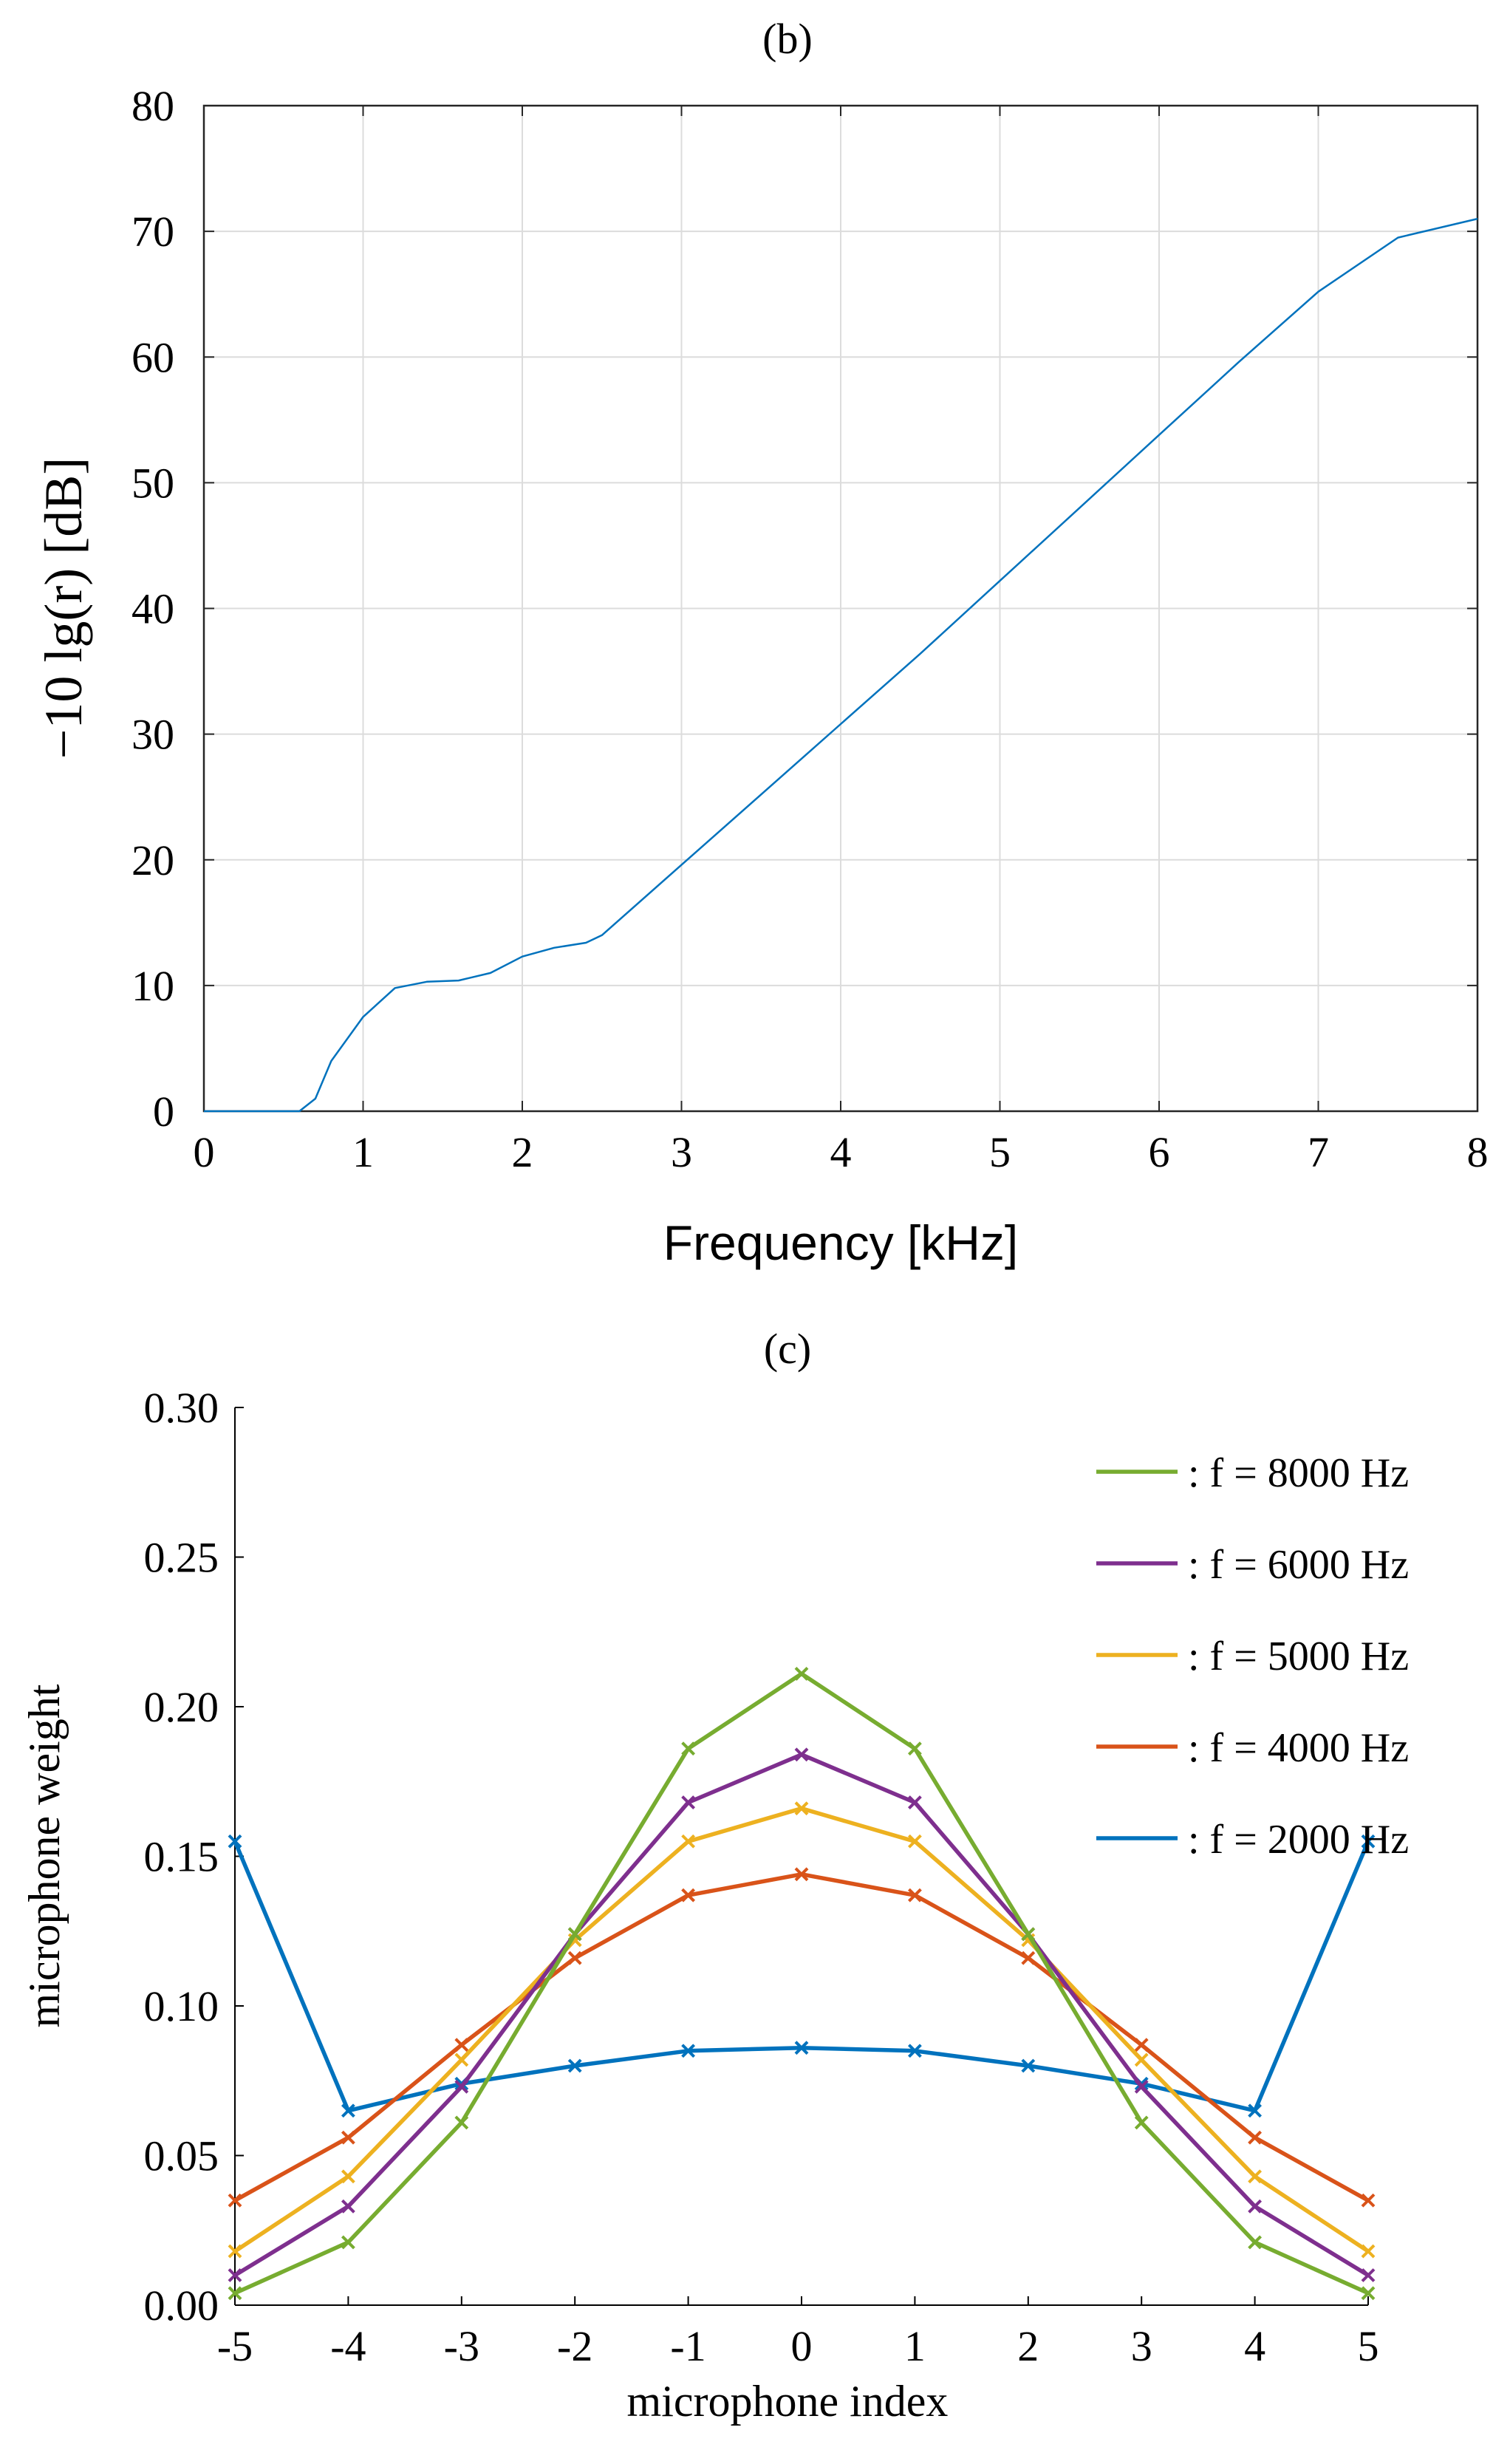  What do you see at coordinates (461, 2346) in the screenshot?
I see `chart-c-x-tick-label: -3` at bounding box center [461, 2346].